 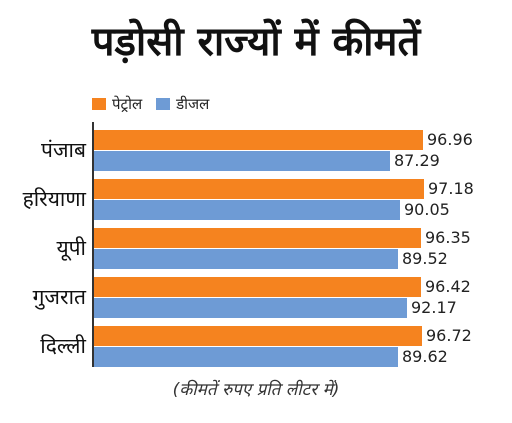 What do you see at coordinates (256, 42) in the screenshot?
I see `chart-title: पड़ोसी राज्यों में कीमतें` at bounding box center [256, 42].